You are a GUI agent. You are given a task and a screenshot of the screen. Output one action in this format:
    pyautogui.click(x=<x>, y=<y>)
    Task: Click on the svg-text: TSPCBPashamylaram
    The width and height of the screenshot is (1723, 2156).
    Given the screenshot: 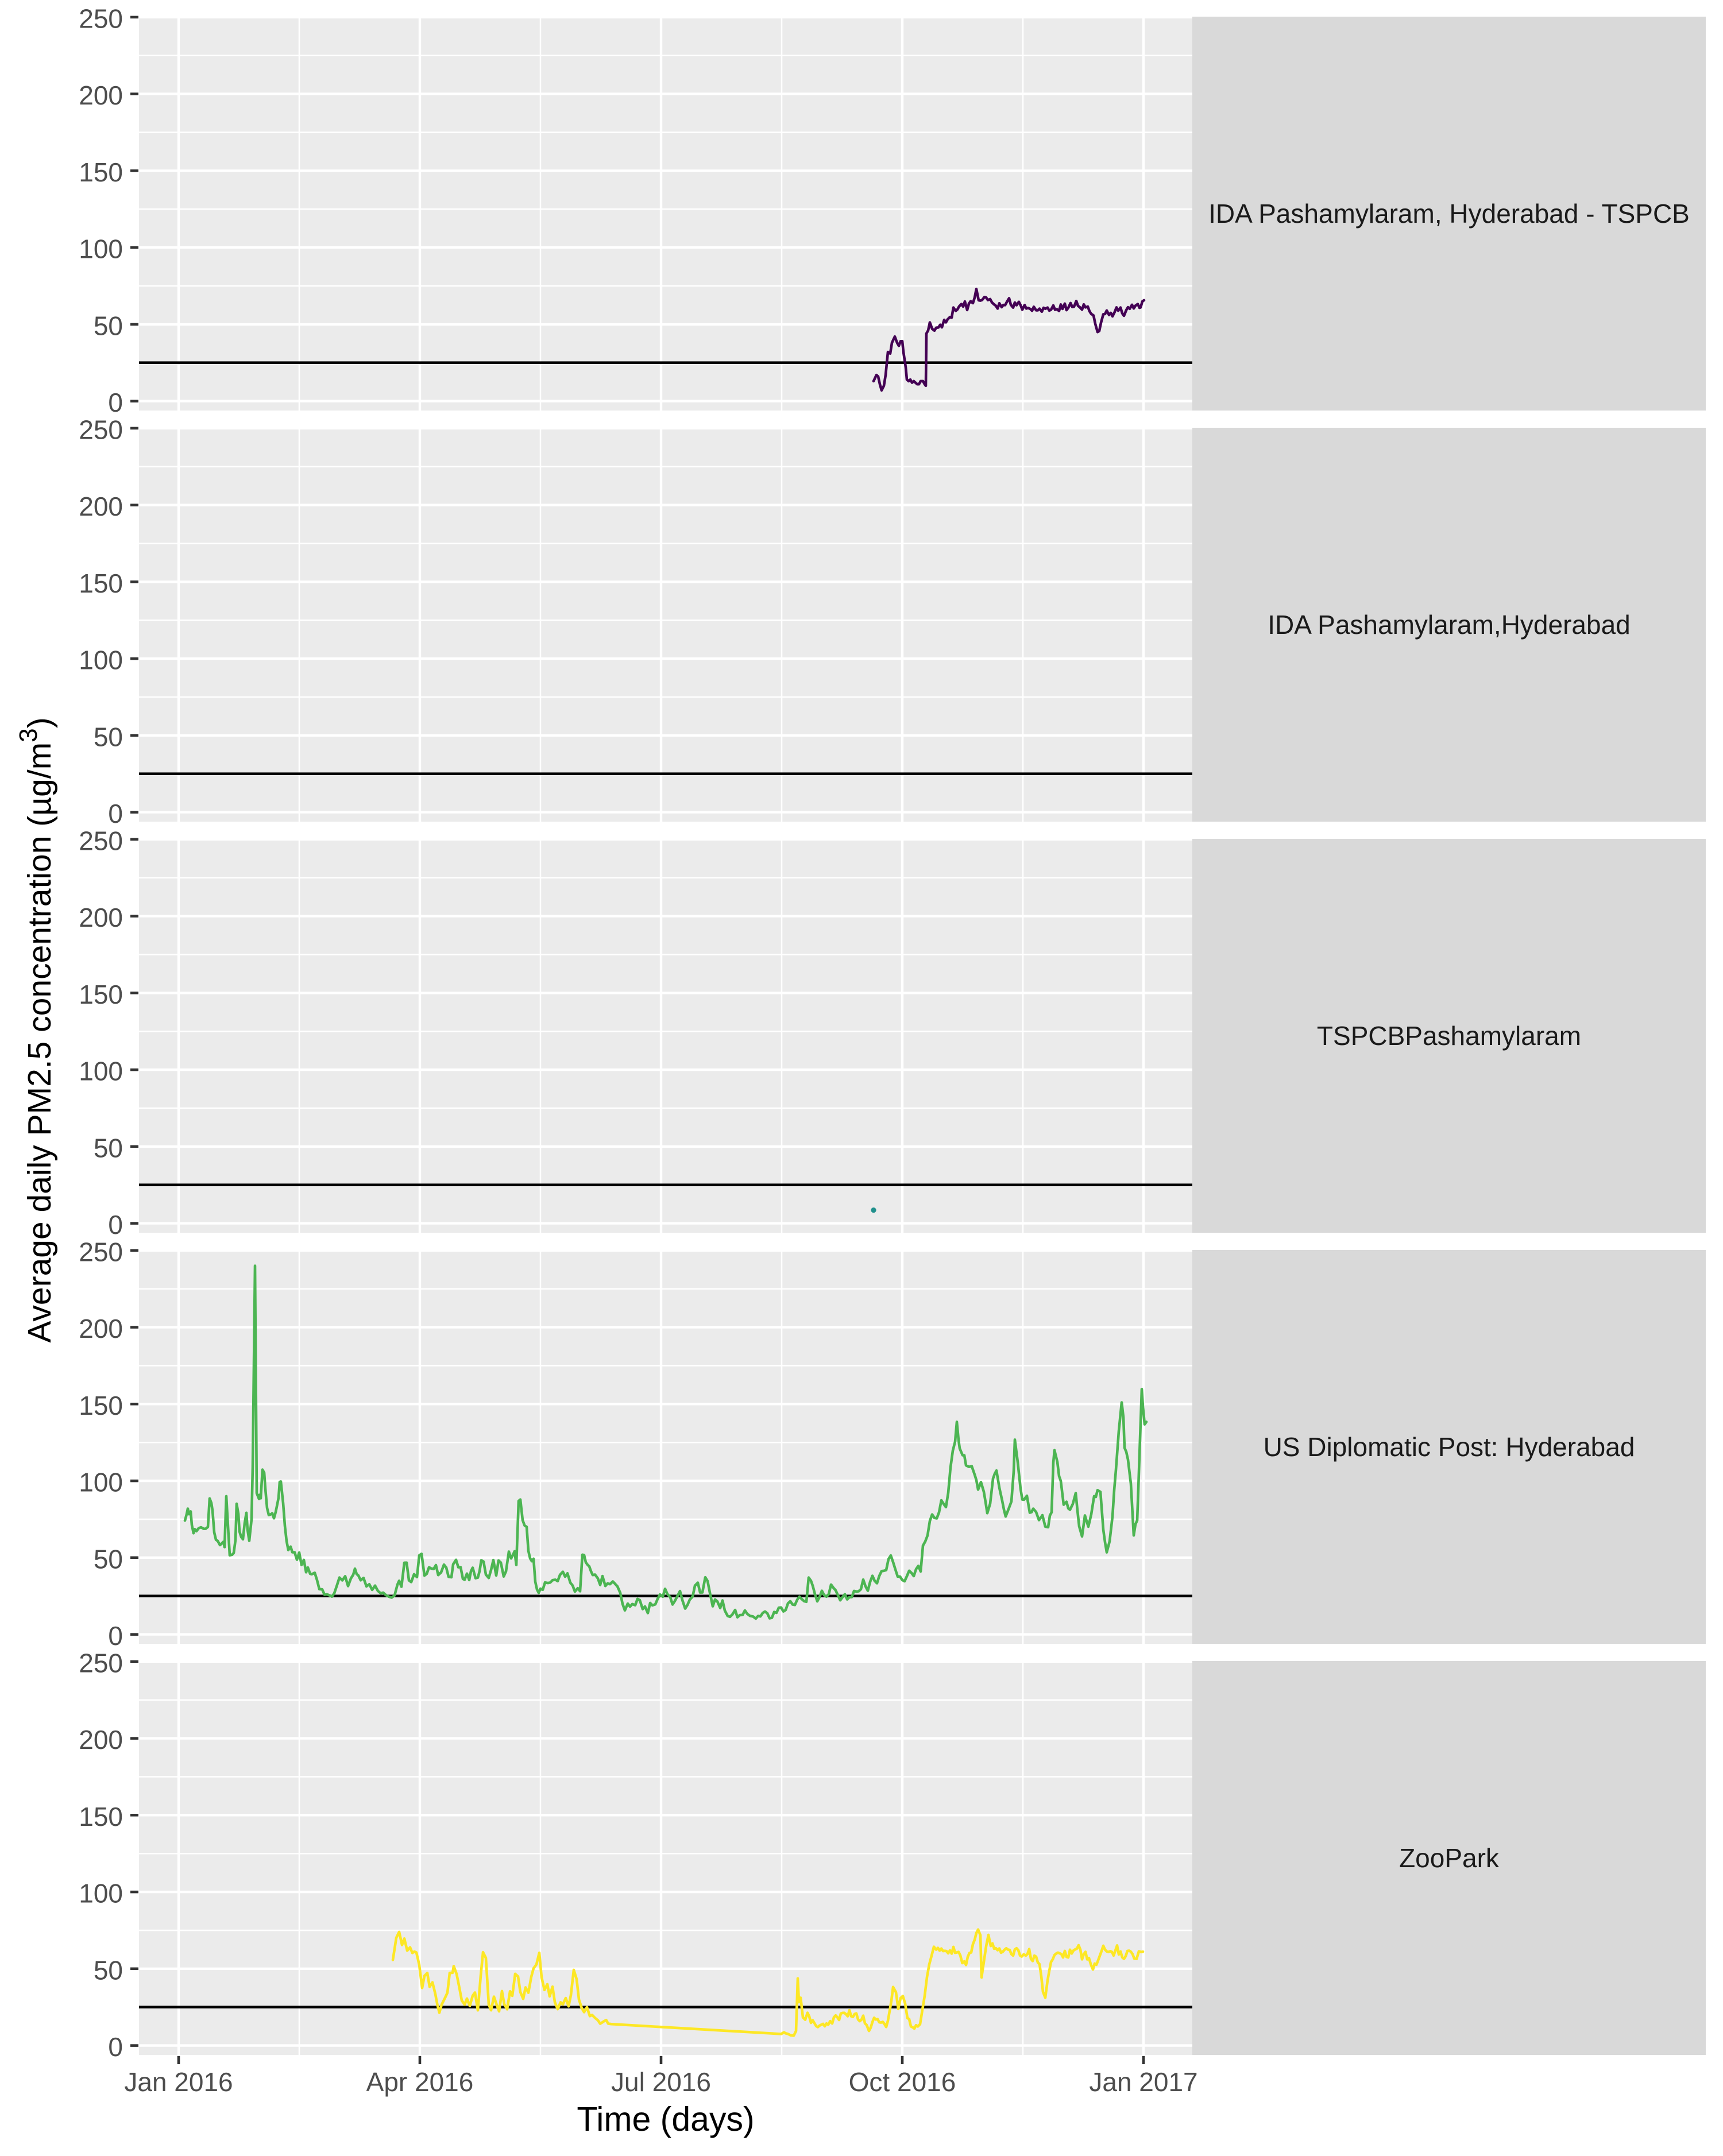 What is the action you would take?
    pyautogui.click(x=1449, y=1036)
    